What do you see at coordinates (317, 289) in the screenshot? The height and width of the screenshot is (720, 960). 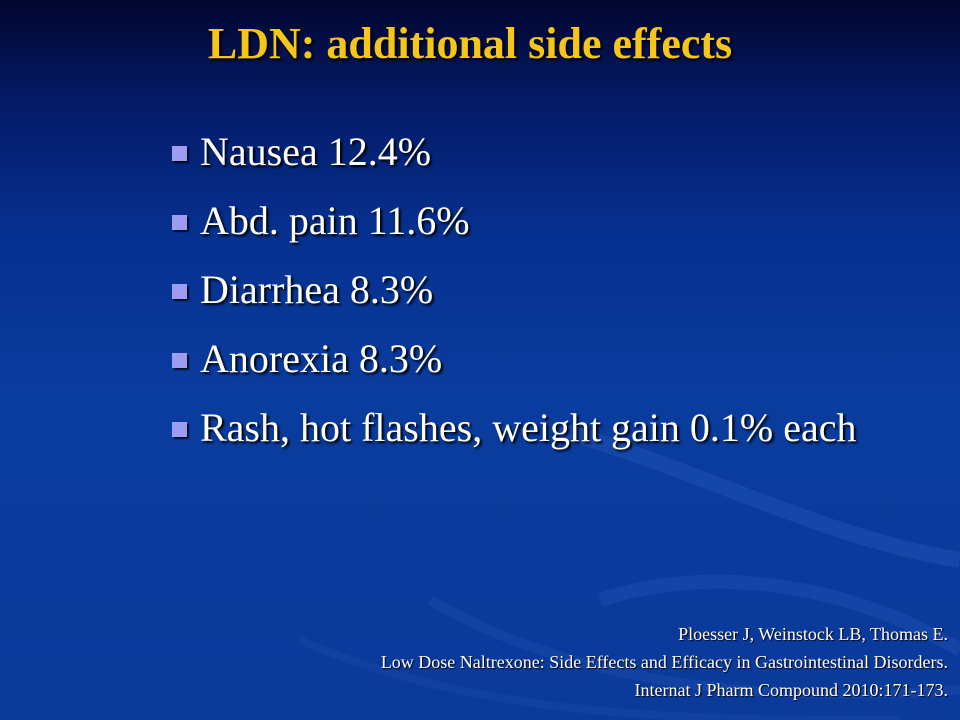 I see `bullet-text: Diarrhea 8.3%` at bounding box center [317, 289].